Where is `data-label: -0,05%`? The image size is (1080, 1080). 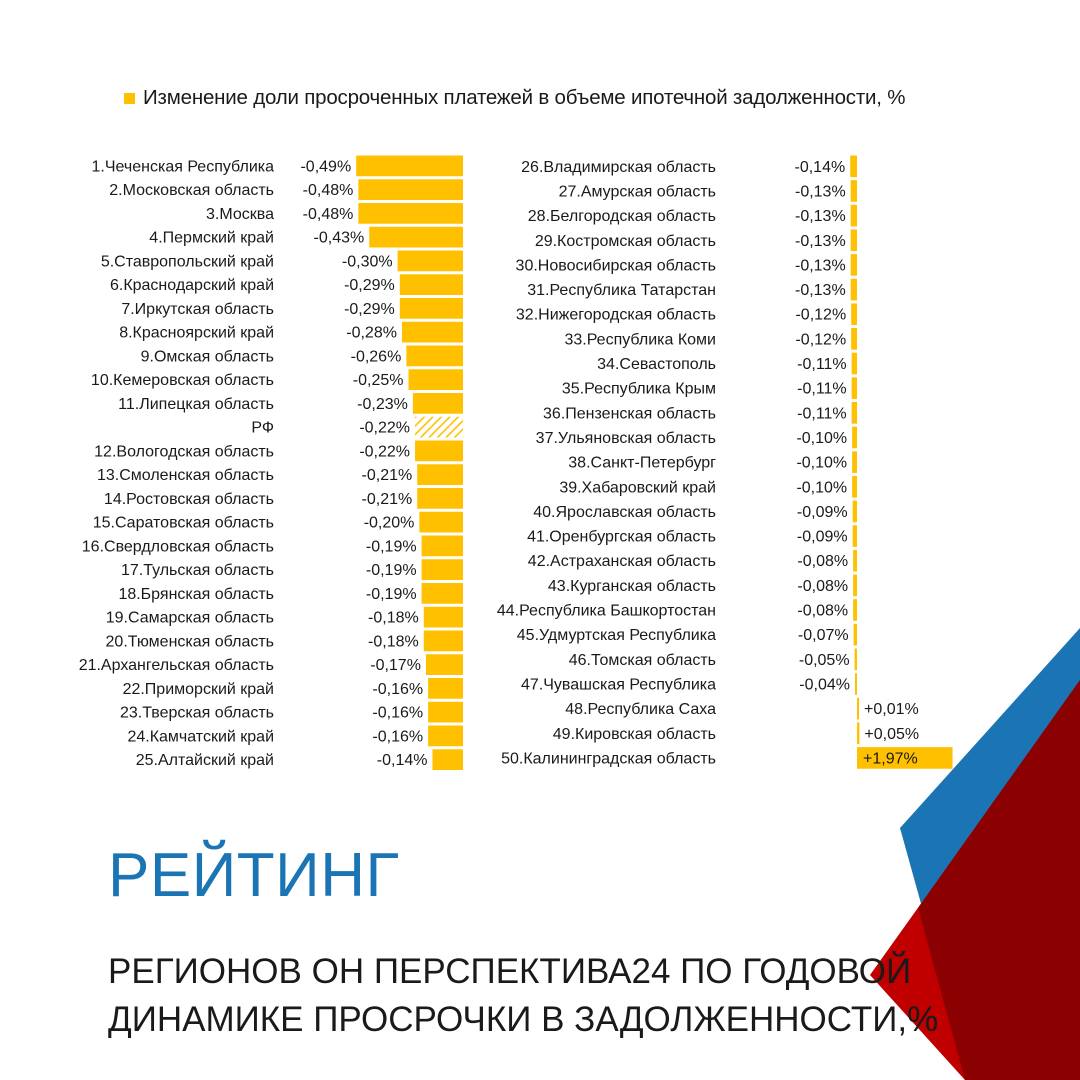 data-label: -0,05% is located at coordinates (824, 660).